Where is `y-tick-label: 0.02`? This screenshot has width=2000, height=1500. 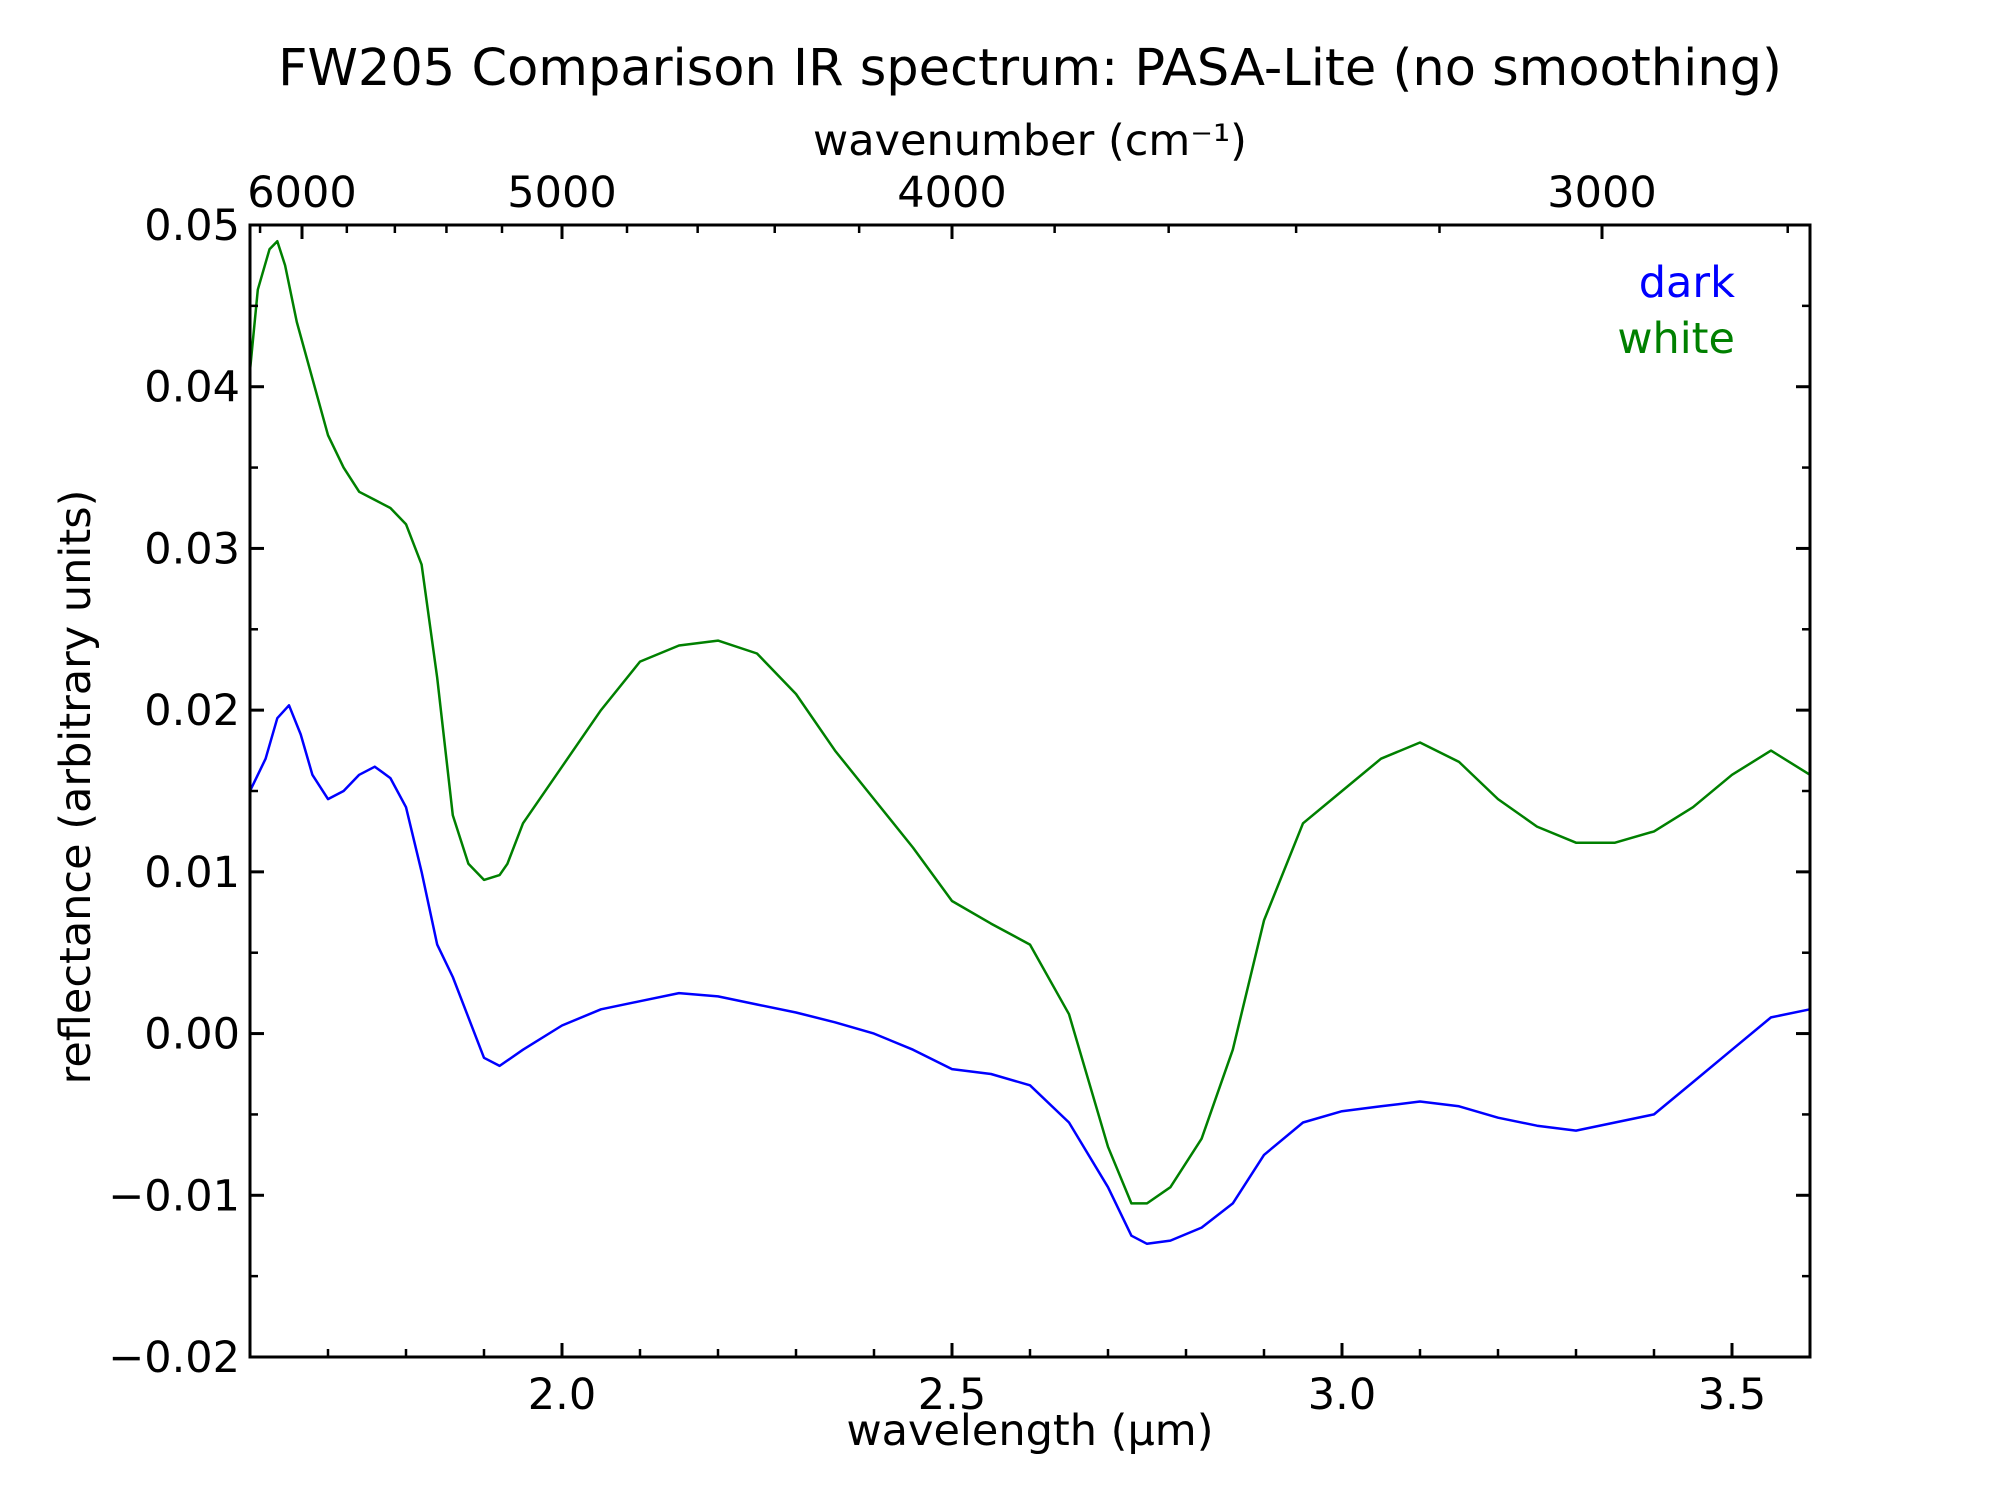 y-tick-label: 0.02 is located at coordinates (192, 711).